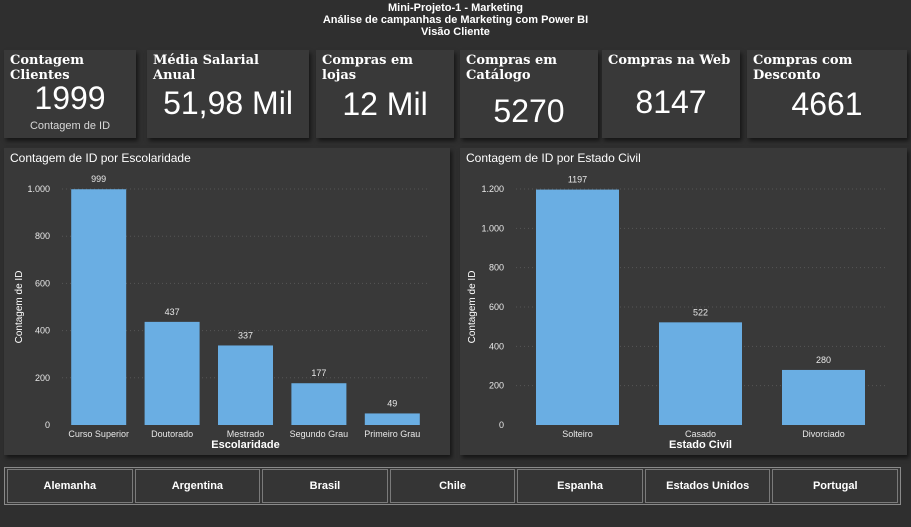  What do you see at coordinates (671, 102) in the screenshot?
I see `kpi-card-value: 8147` at bounding box center [671, 102].